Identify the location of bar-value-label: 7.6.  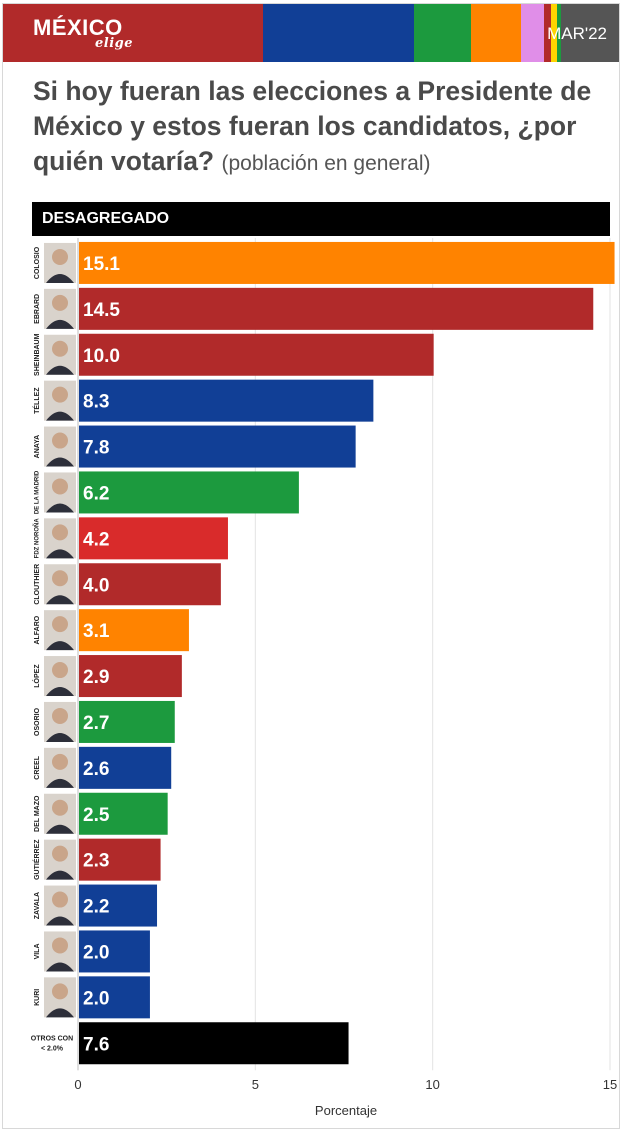
(96, 1044).